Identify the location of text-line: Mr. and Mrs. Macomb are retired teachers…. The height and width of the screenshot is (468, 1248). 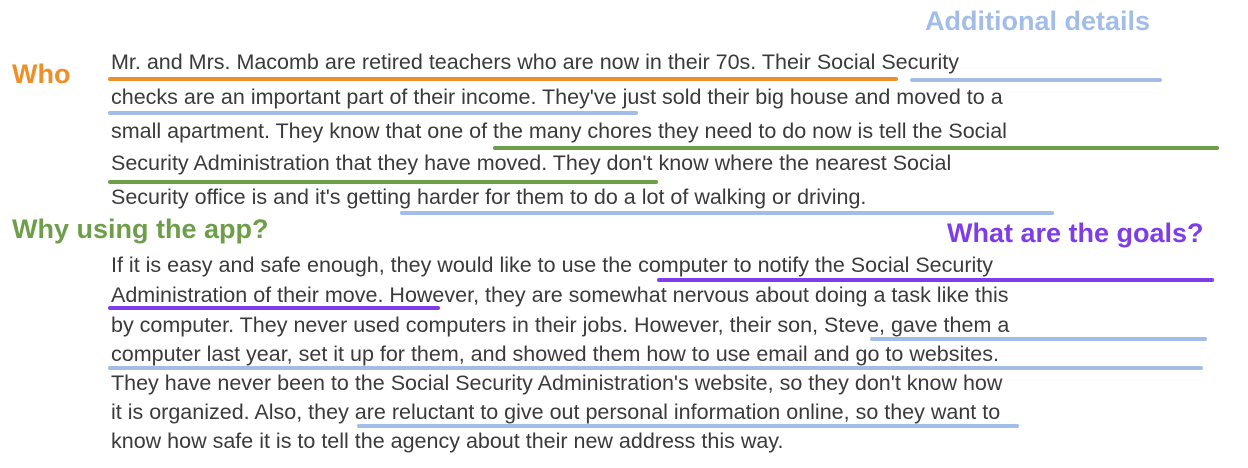
(535, 62).